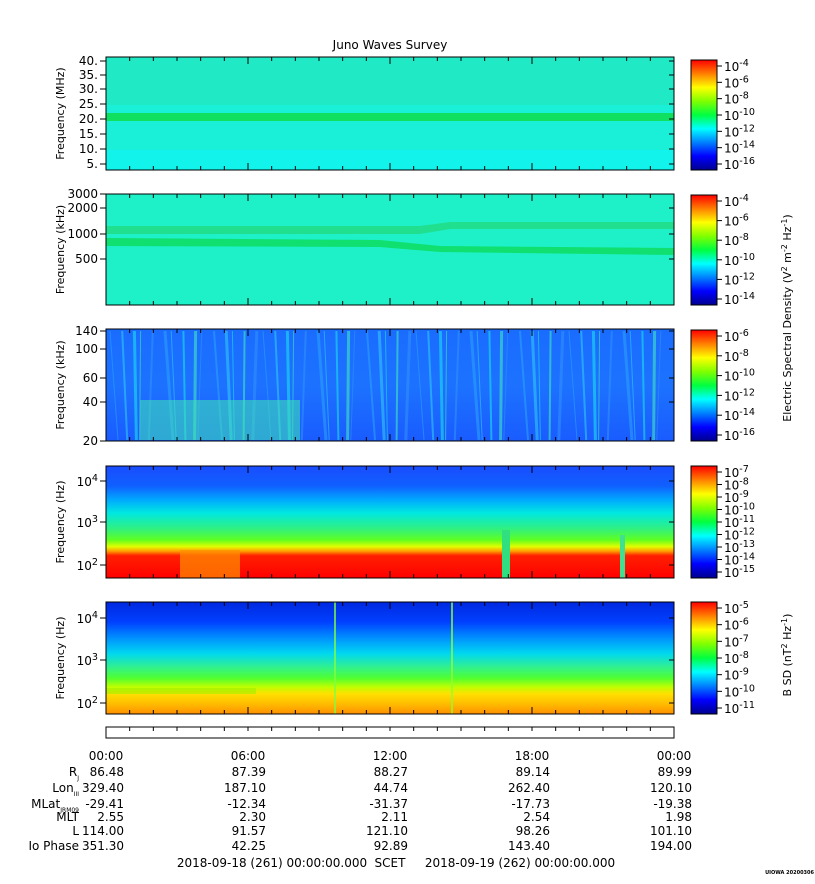 The height and width of the screenshot is (884, 815). I want to click on panel-3-spectrogram, so click(390, 385).